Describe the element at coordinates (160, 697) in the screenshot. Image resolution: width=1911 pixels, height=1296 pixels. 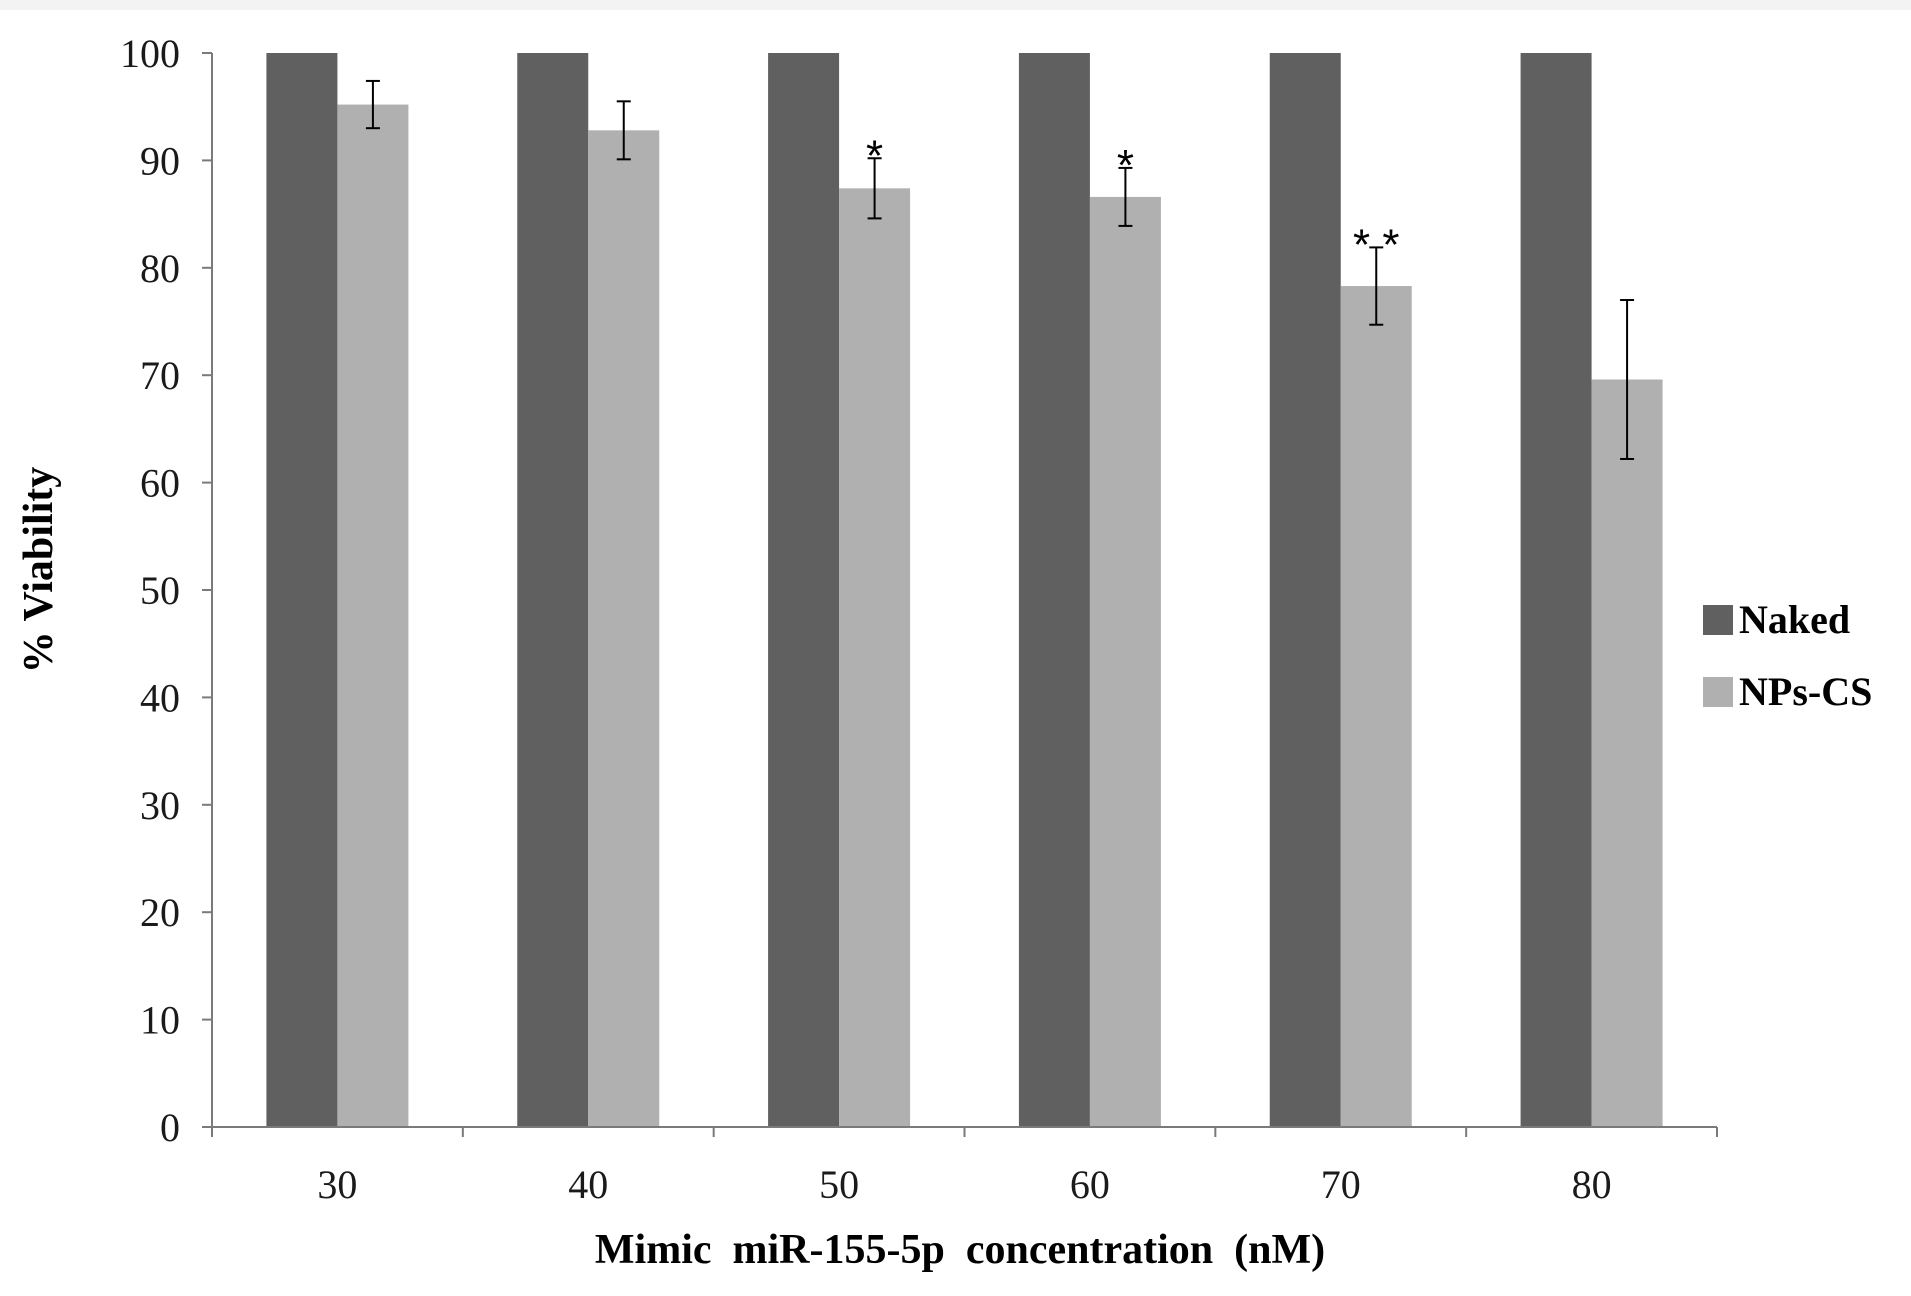
I see `y-tick-label-40: 40` at that location.